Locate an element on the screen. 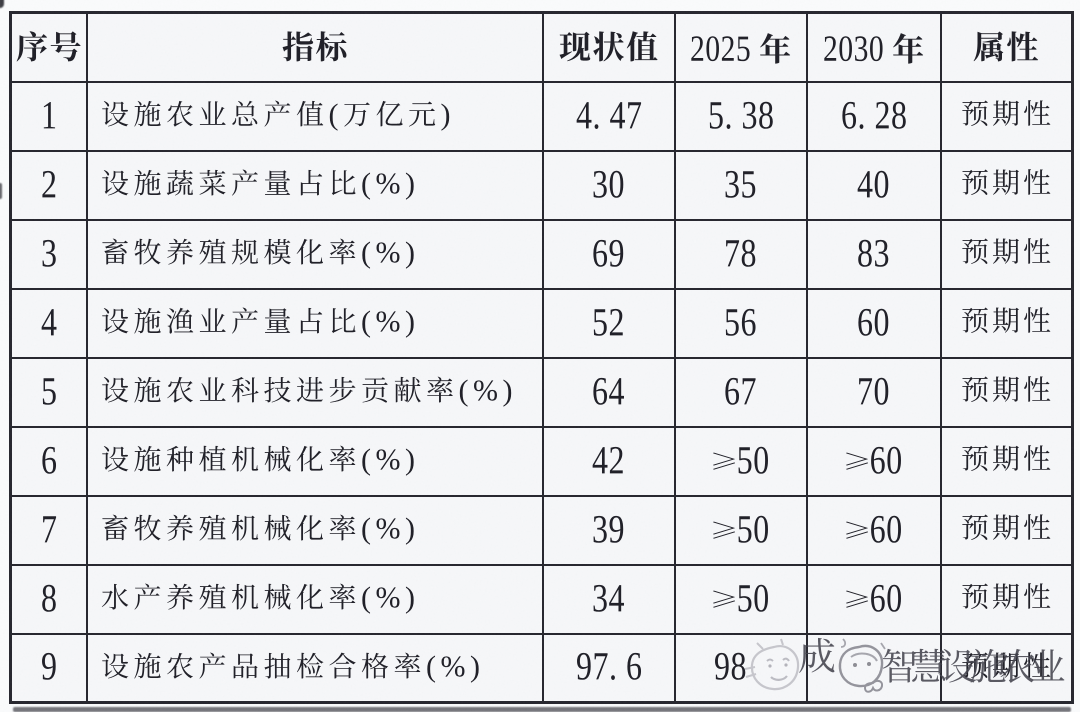  cell-indicator: 设施蔬菜产量占比(%) is located at coordinates (314, 185).